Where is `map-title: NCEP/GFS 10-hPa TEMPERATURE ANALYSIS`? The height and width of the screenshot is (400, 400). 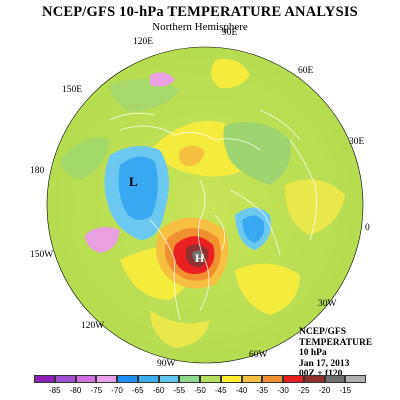 map-title: NCEP/GFS 10-hPa TEMPERATURE ANALYSIS is located at coordinates (200, 12).